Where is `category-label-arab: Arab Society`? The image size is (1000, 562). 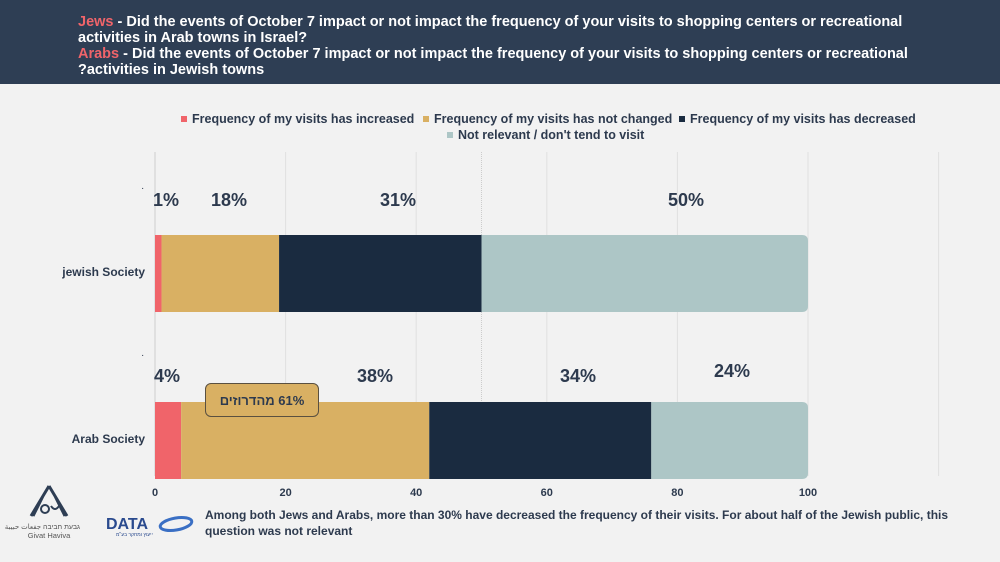 category-label-arab: Arab Society is located at coordinates (108, 439).